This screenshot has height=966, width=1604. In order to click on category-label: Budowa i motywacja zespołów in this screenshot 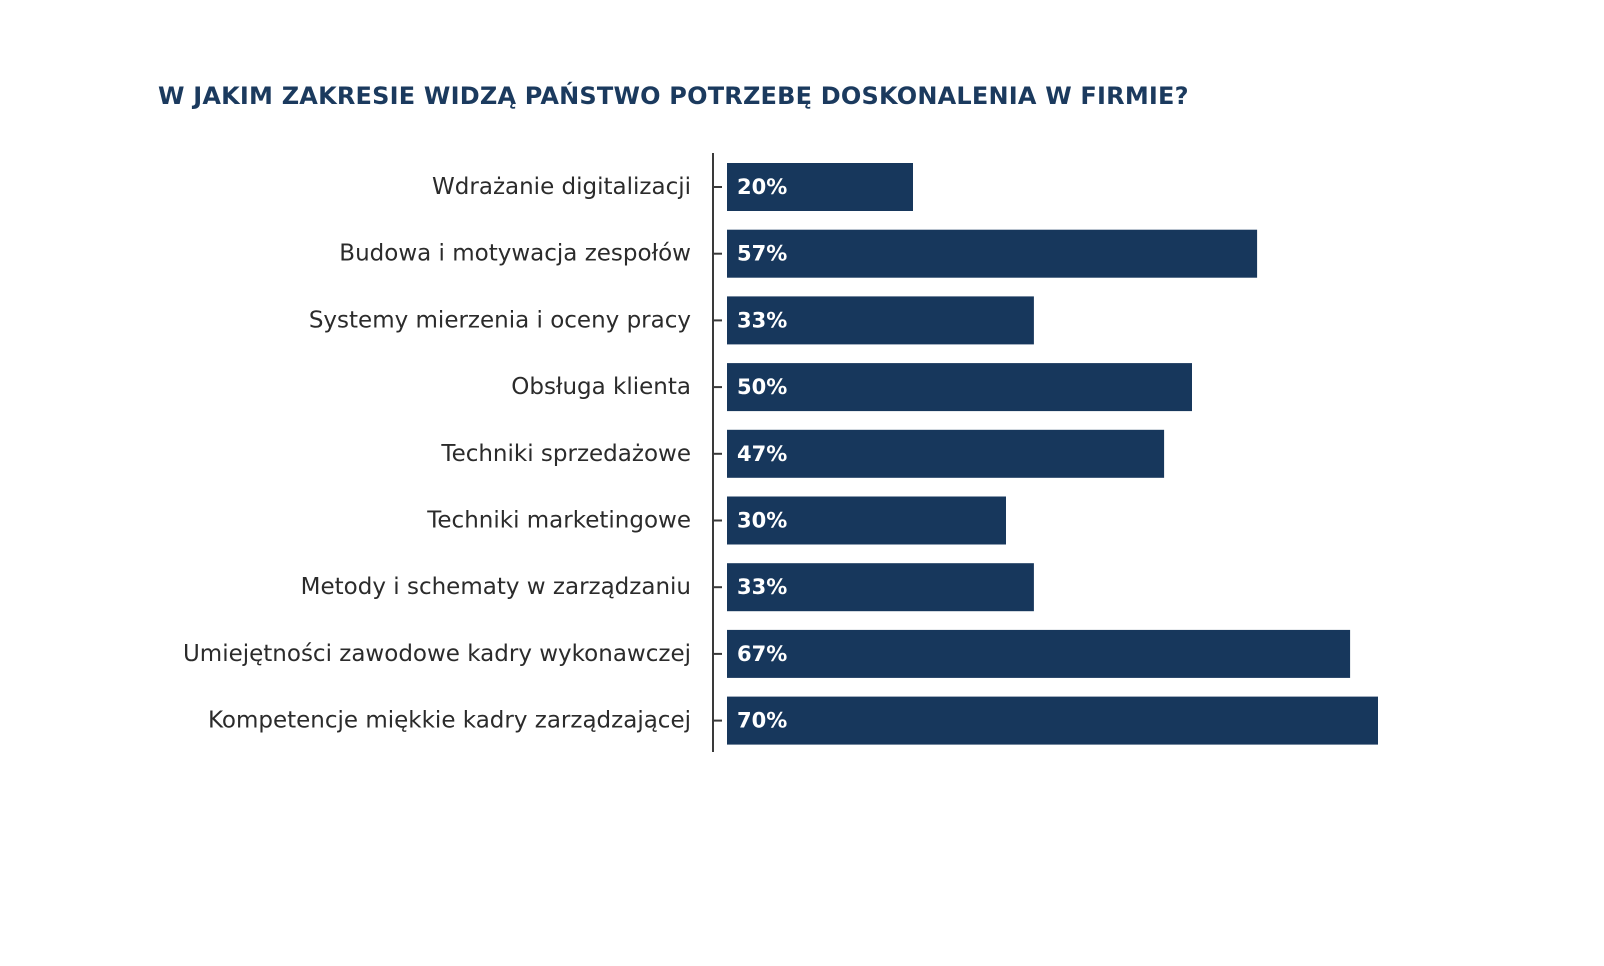, I will do `click(515, 254)`.